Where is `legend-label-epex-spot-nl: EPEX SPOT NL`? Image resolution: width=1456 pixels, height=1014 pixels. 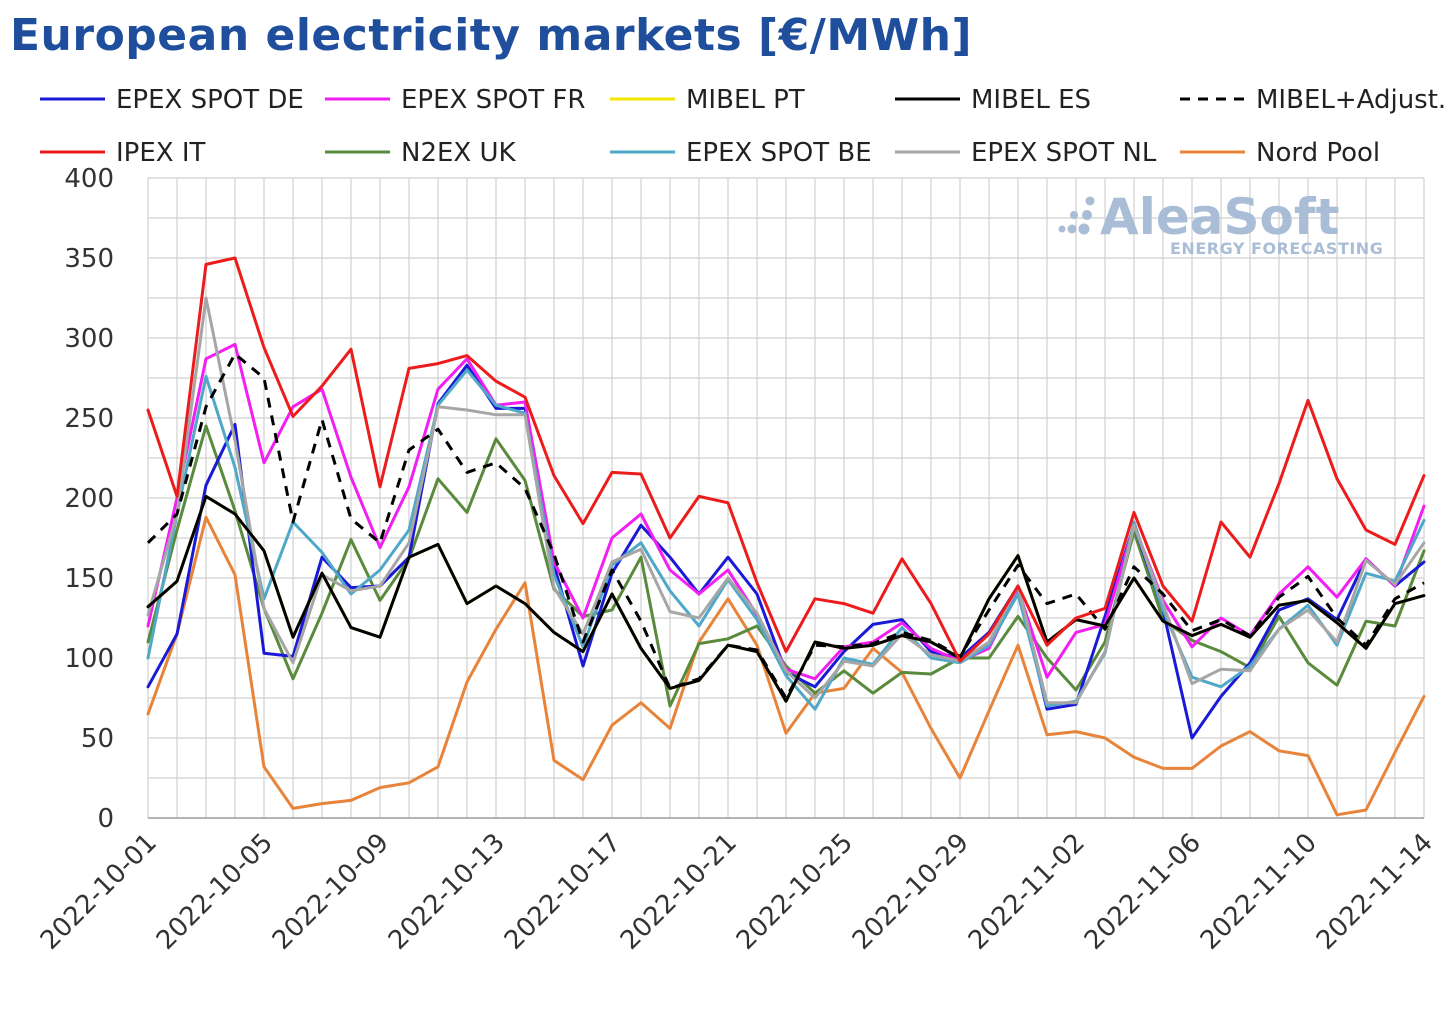
legend-label-epex-spot-nl: EPEX SPOT NL is located at coordinates (1064, 153).